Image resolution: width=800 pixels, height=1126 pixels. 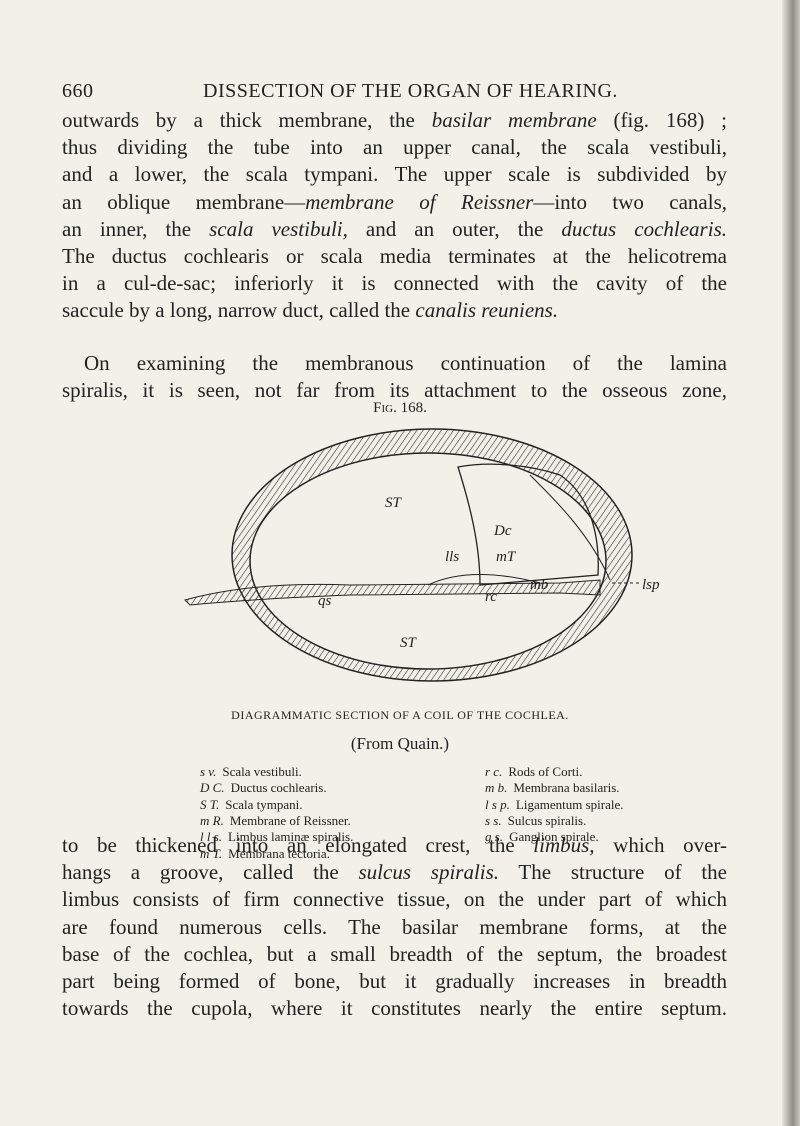 What do you see at coordinates (419, 201) in the screenshot?
I see `italic-run: membrane of Reissner` at bounding box center [419, 201].